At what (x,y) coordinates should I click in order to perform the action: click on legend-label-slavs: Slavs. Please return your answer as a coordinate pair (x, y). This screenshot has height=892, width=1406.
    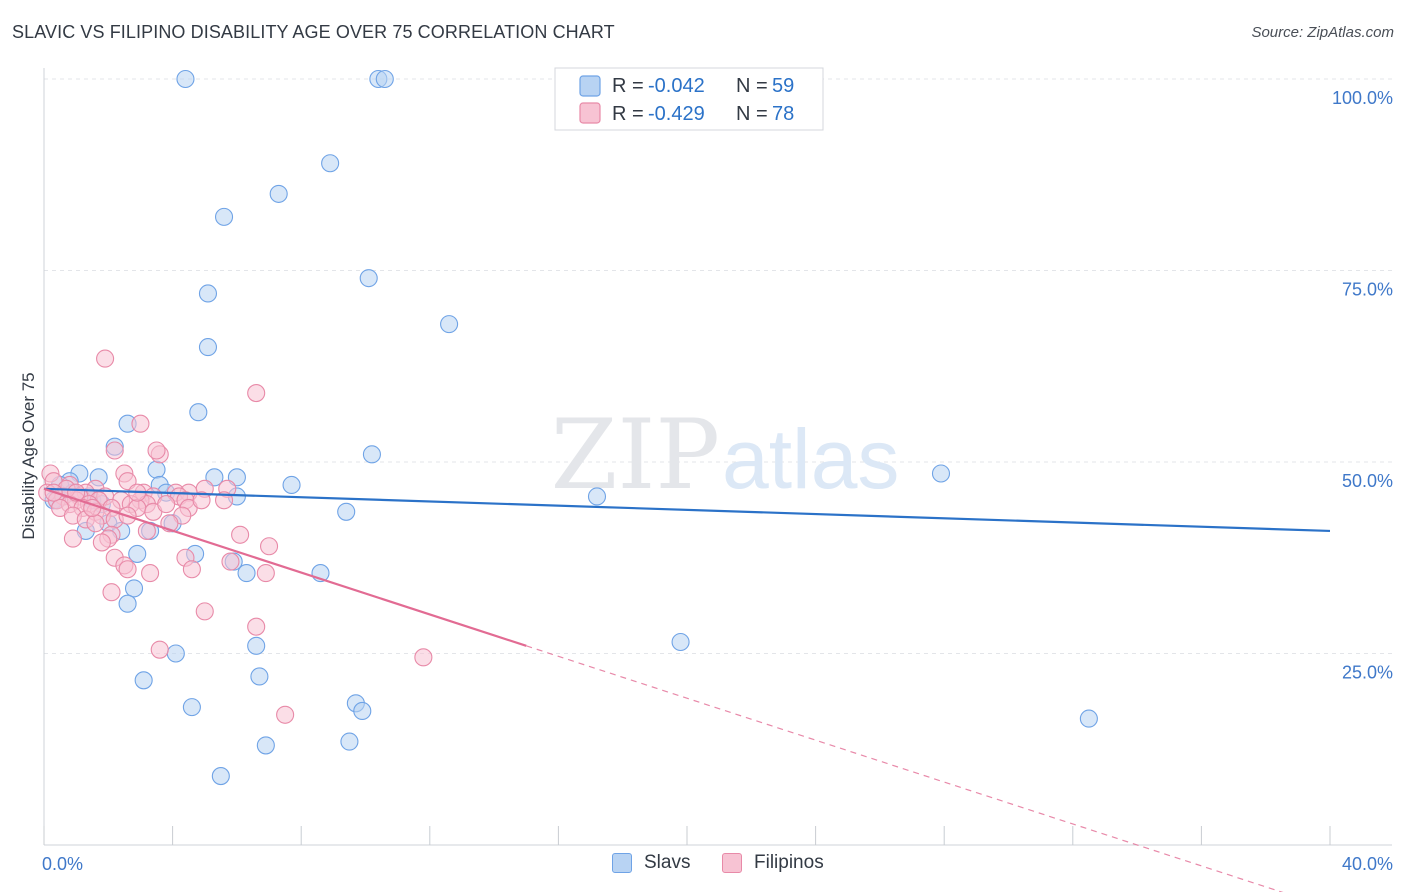
    Looking at the image, I should click on (667, 862).